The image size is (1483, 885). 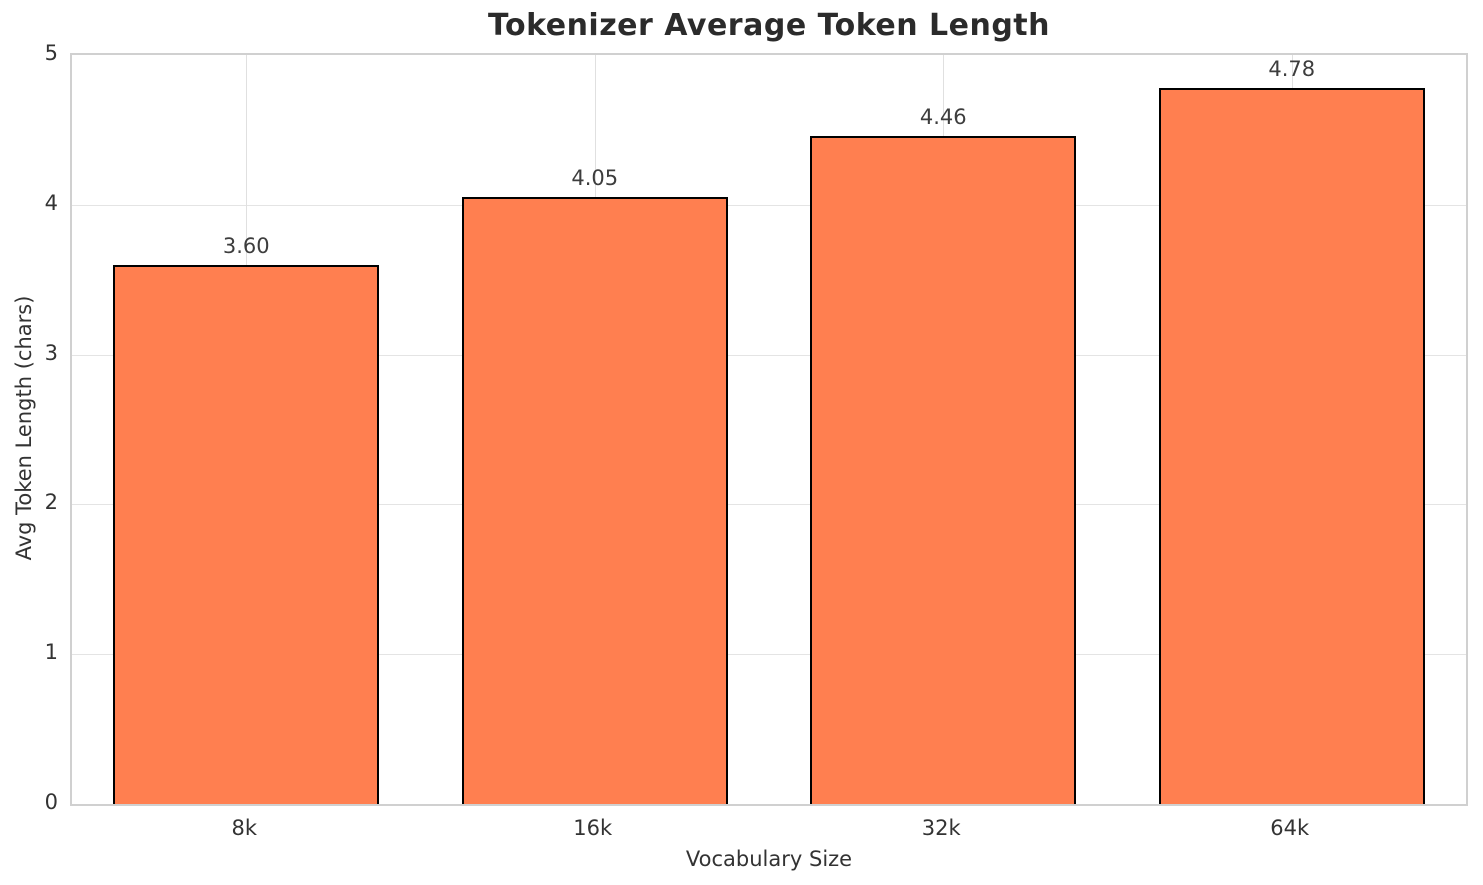 What do you see at coordinates (1290, 828) in the screenshot?
I see `x-tick-label-64k: 64k` at bounding box center [1290, 828].